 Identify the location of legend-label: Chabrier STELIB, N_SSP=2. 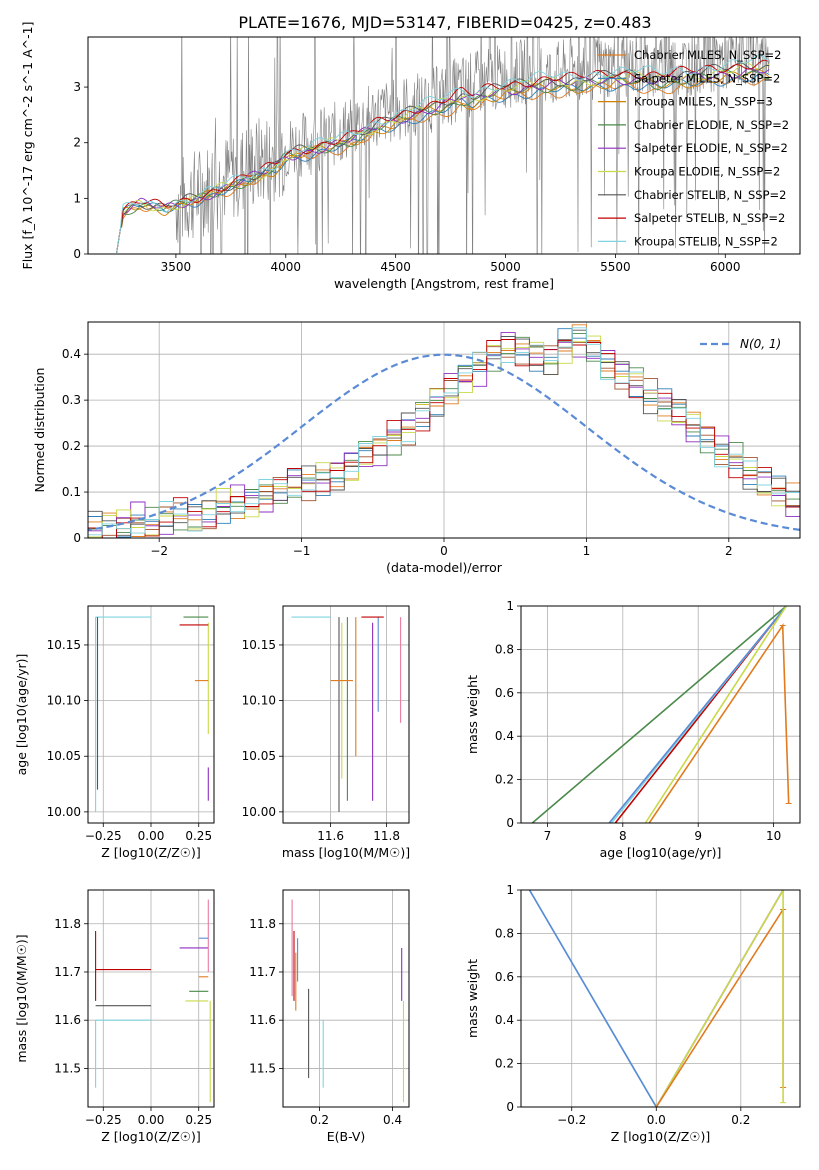
(710, 195).